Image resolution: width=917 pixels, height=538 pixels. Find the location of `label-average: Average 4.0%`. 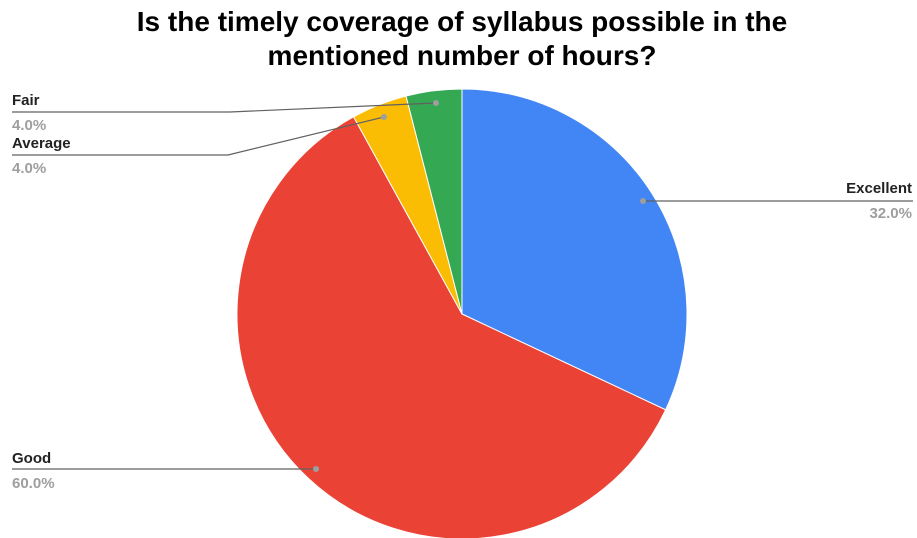

label-average: Average 4.0% is located at coordinates (199, 145).